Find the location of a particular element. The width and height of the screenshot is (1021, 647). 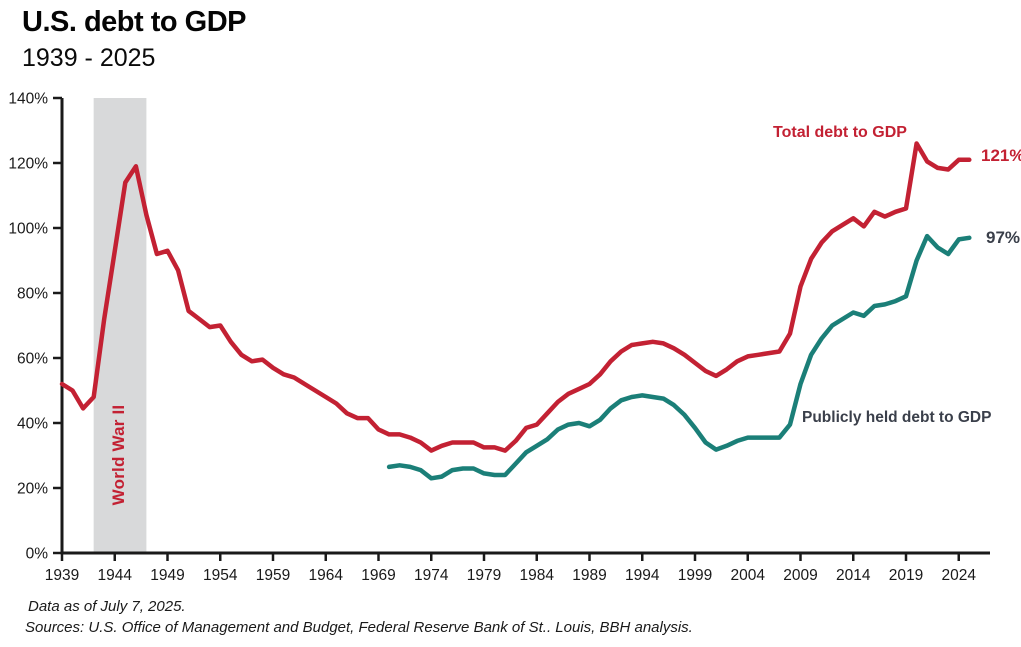

x-tick-label: 2004 is located at coordinates (748, 575).